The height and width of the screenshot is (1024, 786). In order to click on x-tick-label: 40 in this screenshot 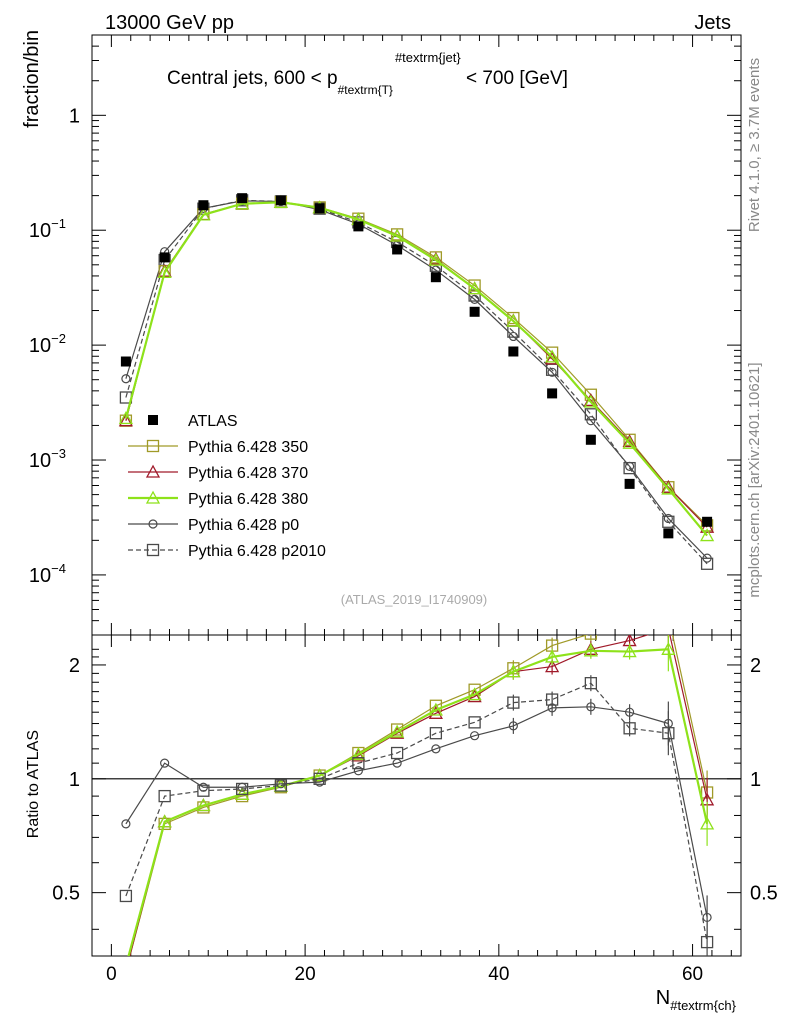, I will do `click(498, 974)`.